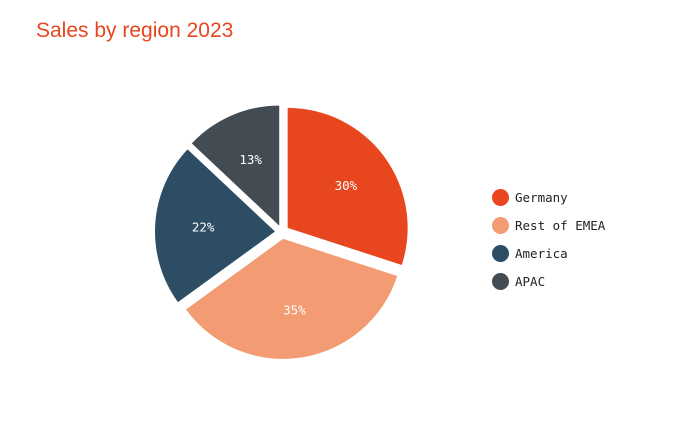 This screenshot has height=432, width=680. Describe the element at coordinates (292, 298) in the screenshot. I see `pie-slice-rest-of-emea` at that location.